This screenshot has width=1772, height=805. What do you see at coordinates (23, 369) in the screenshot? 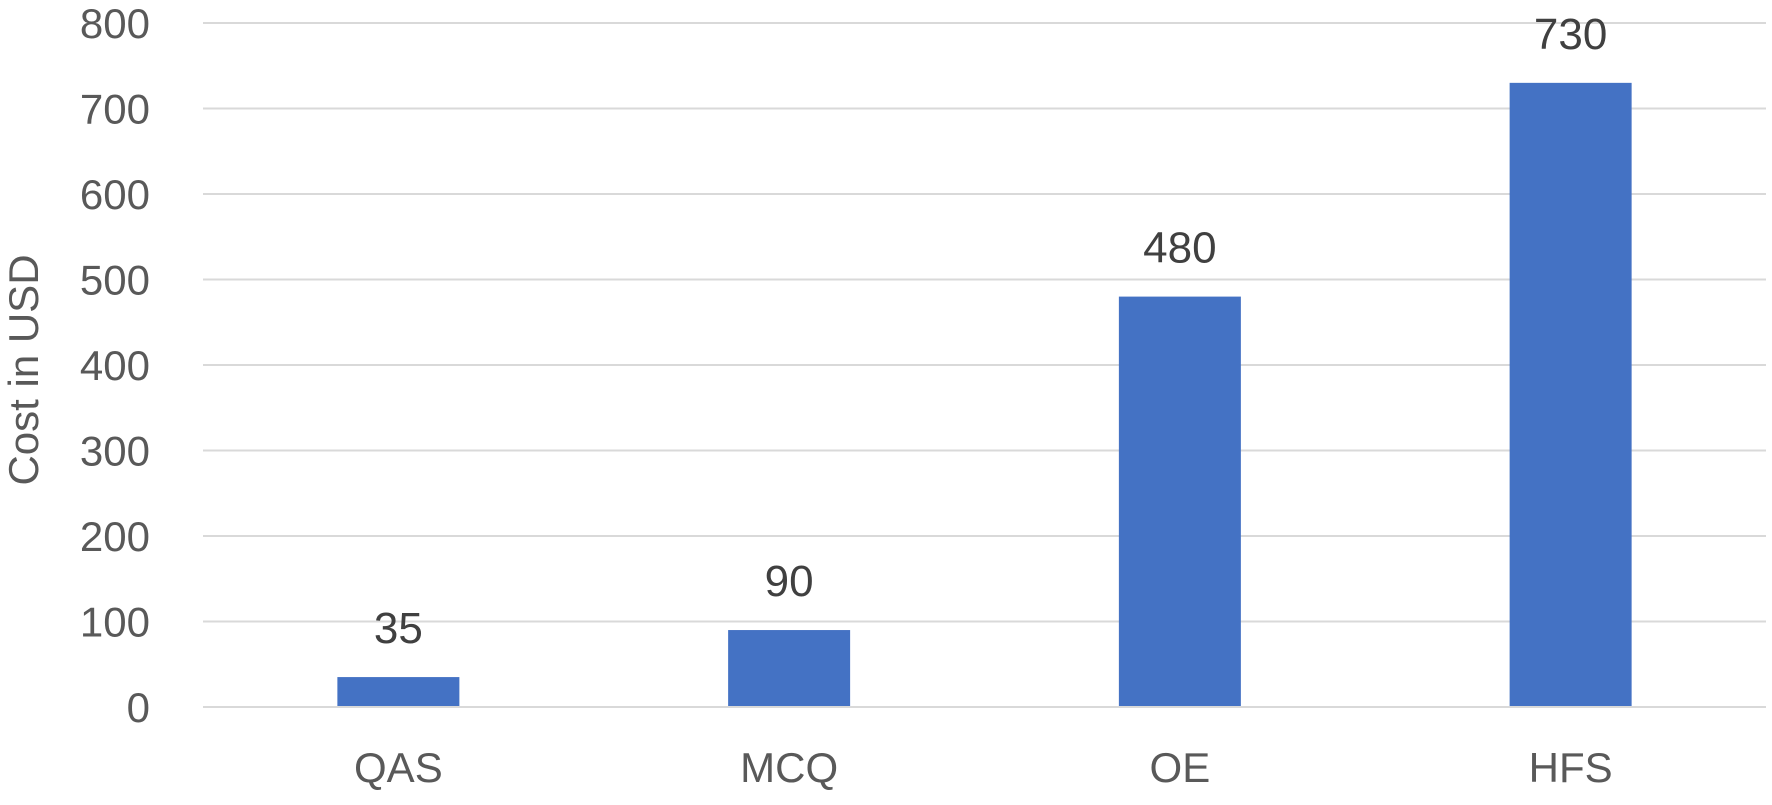
I see `y-axis-title: Cost in USD` at bounding box center [23, 369].